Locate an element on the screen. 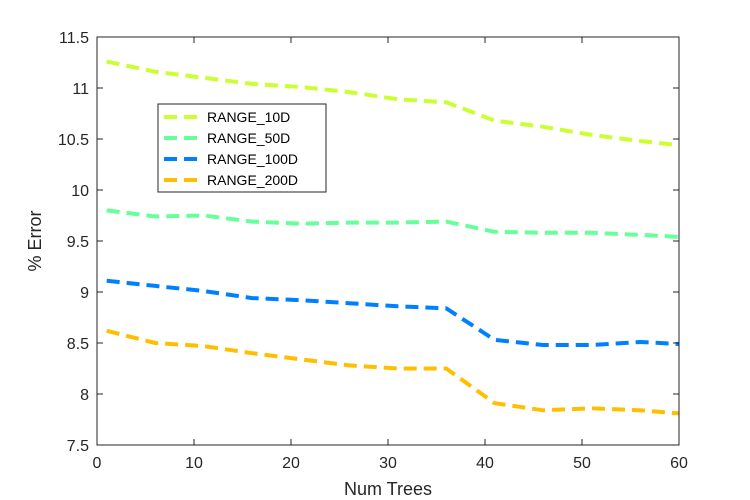 The height and width of the screenshot is (500, 750). y-tick-label: 7.5 is located at coordinates (78, 446).